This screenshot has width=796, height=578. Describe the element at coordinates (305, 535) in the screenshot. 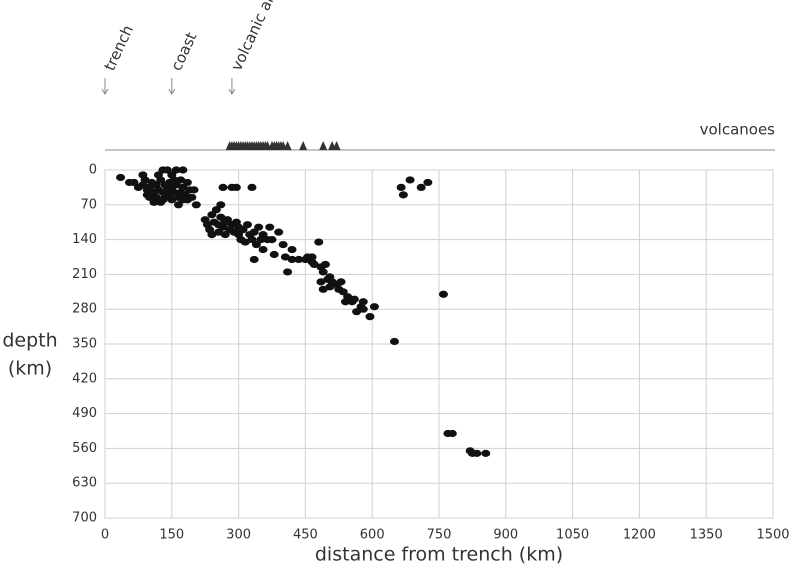

I see `x-tick-label: 450` at that location.